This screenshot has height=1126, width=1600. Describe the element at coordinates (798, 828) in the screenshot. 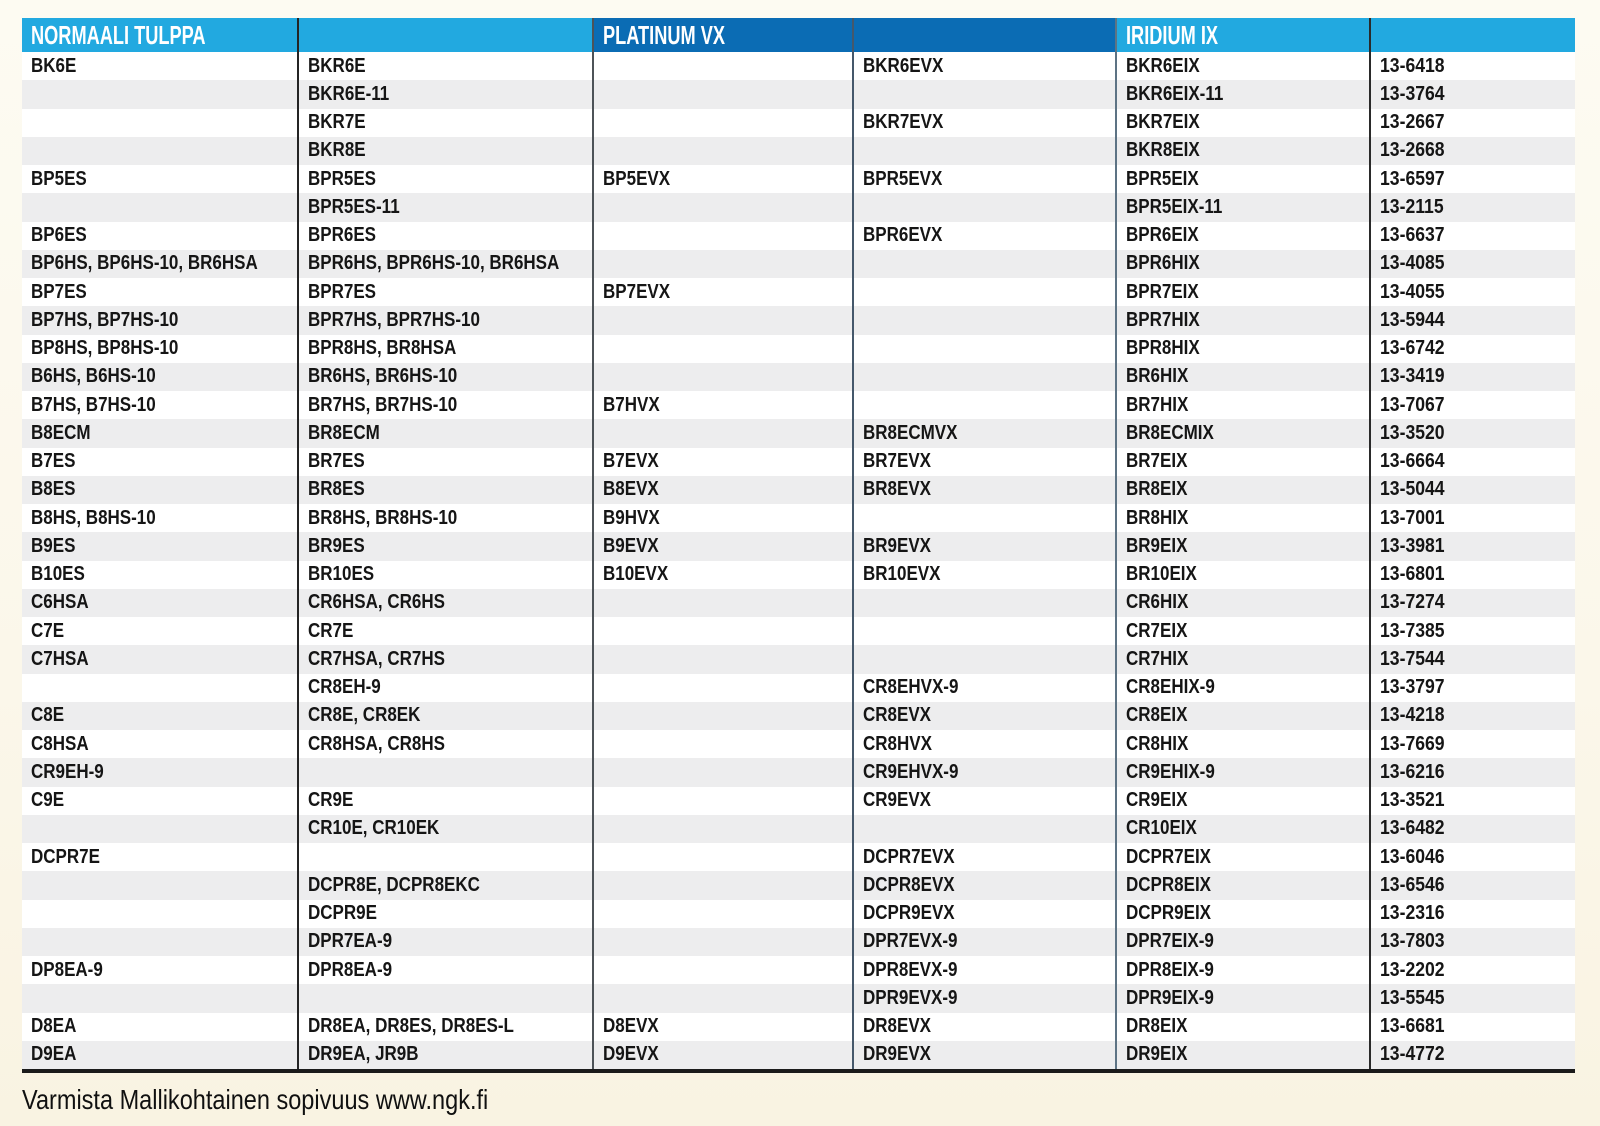

I see `table-row: CR10E, CR10EK CR10EIX 13-6482` at that location.